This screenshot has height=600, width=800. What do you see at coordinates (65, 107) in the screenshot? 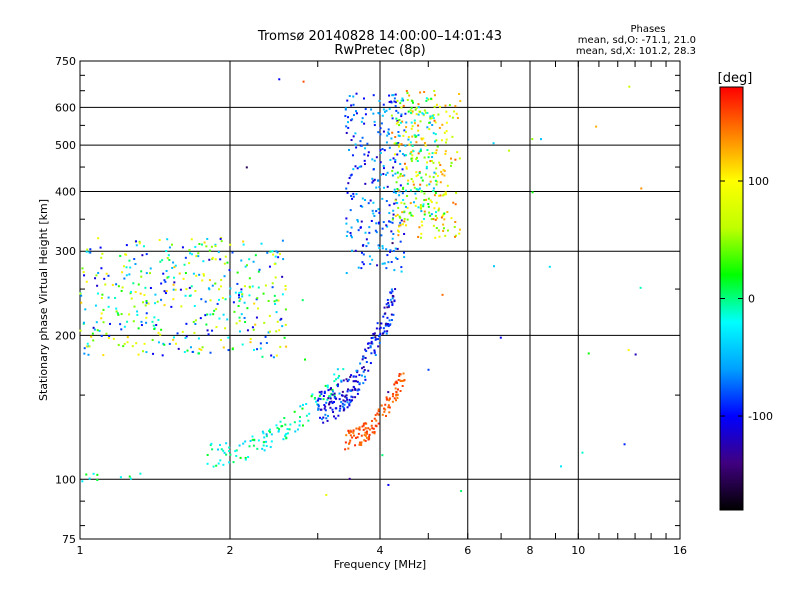
I see `y-tick-label: 600` at bounding box center [65, 107].